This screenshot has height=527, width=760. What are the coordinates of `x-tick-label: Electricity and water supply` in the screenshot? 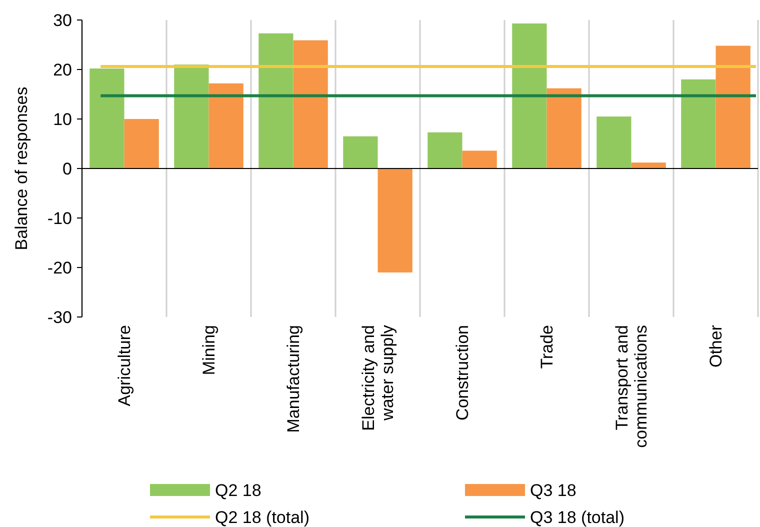 It's located at (378, 377).